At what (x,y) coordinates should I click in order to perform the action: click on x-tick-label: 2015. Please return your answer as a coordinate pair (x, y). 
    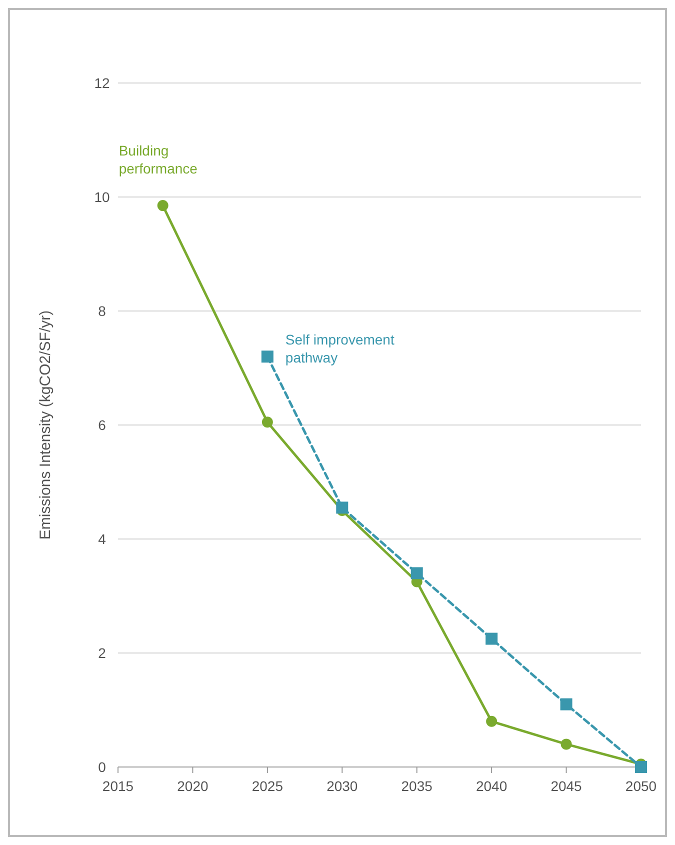
    Looking at the image, I should click on (118, 786).